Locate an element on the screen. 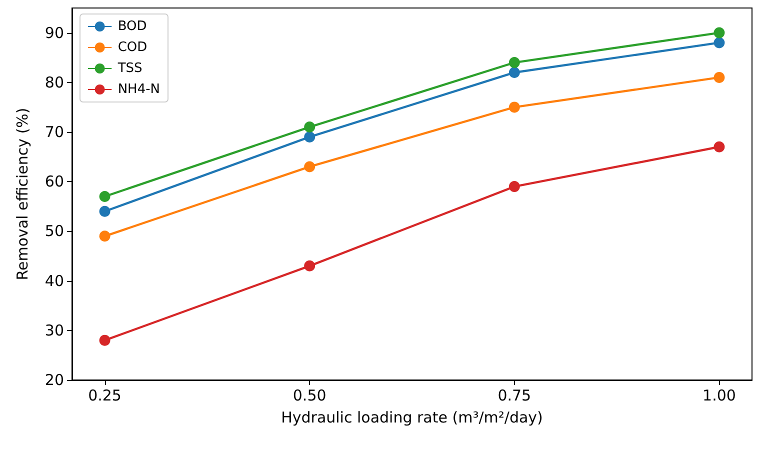 This screenshot has width=758, height=452. legend-label: COD is located at coordinates (133, 47).